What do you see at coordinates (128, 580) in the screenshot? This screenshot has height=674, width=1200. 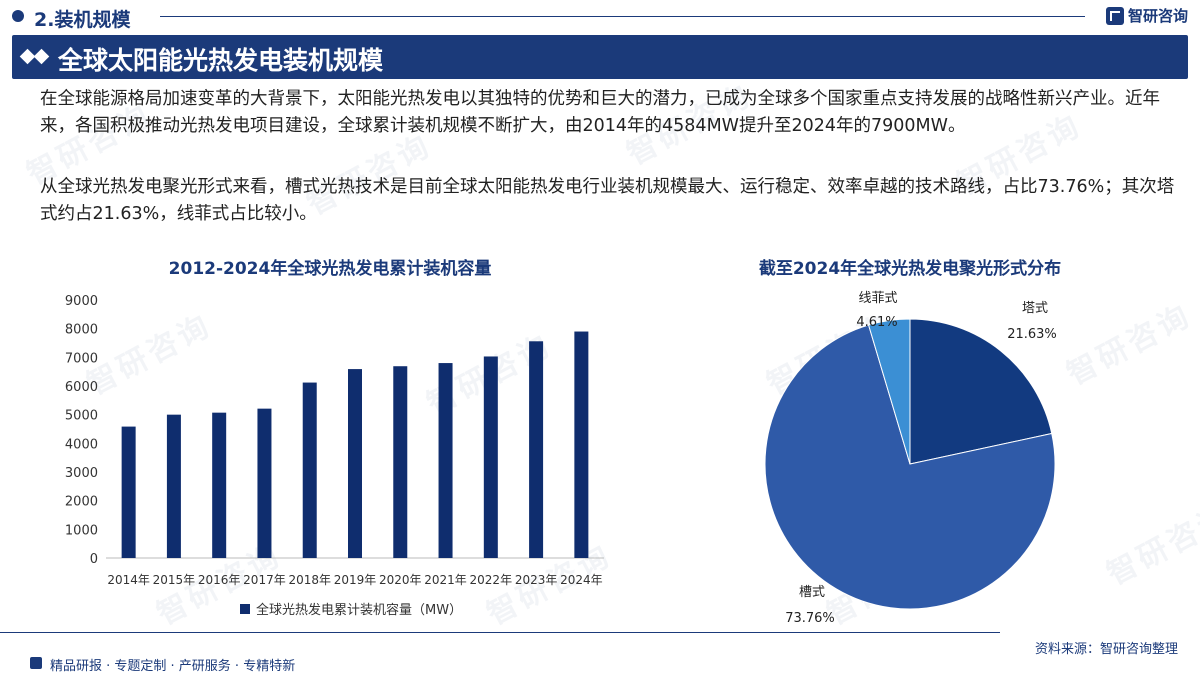 I see `x-tick-label: 2014年` at bounding box center [128, 580].